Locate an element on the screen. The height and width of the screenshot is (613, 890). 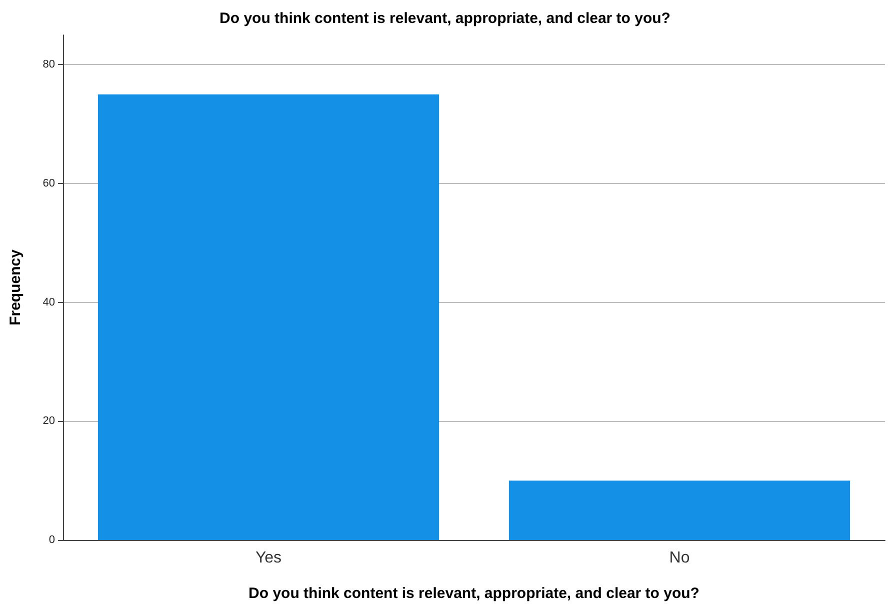
x-axis-title: Do you think content is relevant, appropriate, and clear to you? is located at coordinates (474, 593).